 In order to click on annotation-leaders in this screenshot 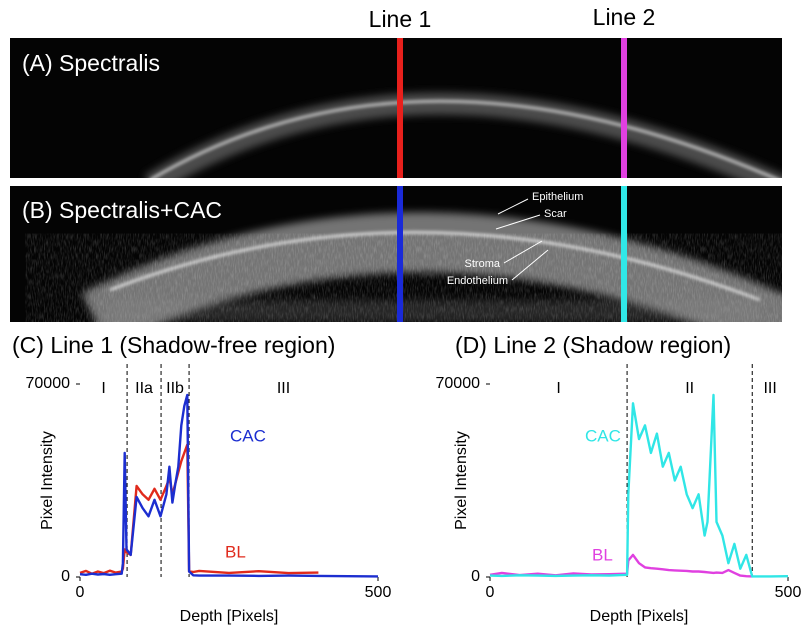, I will do `click(522, 239)`.